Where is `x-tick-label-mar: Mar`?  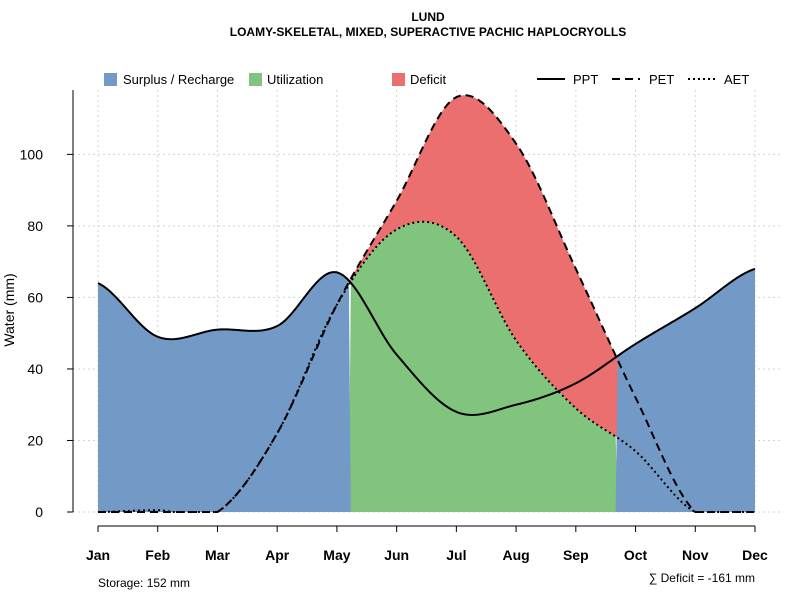 x-tick-label-mar: Mar is located at coordinates (217, 555).